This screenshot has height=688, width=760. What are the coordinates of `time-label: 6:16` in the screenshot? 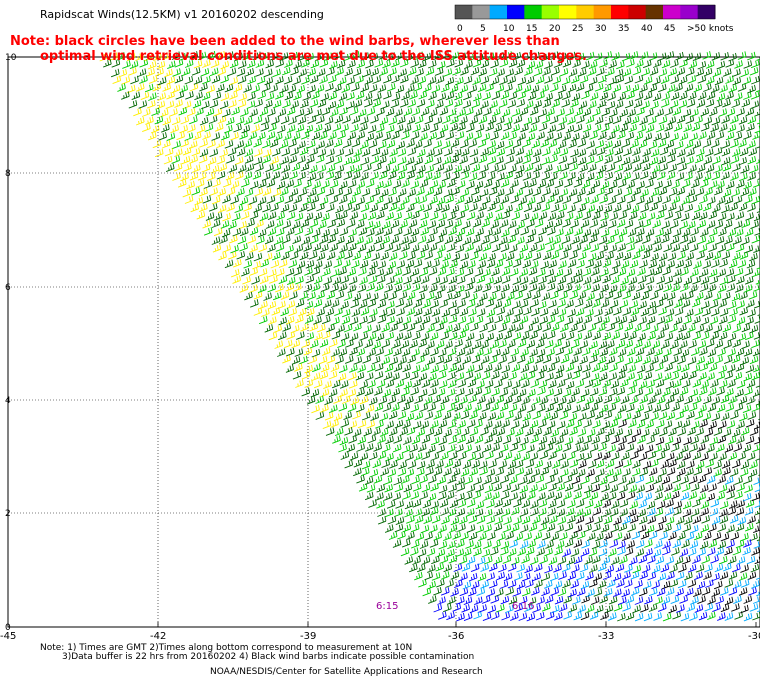 It's located at (523, 606).